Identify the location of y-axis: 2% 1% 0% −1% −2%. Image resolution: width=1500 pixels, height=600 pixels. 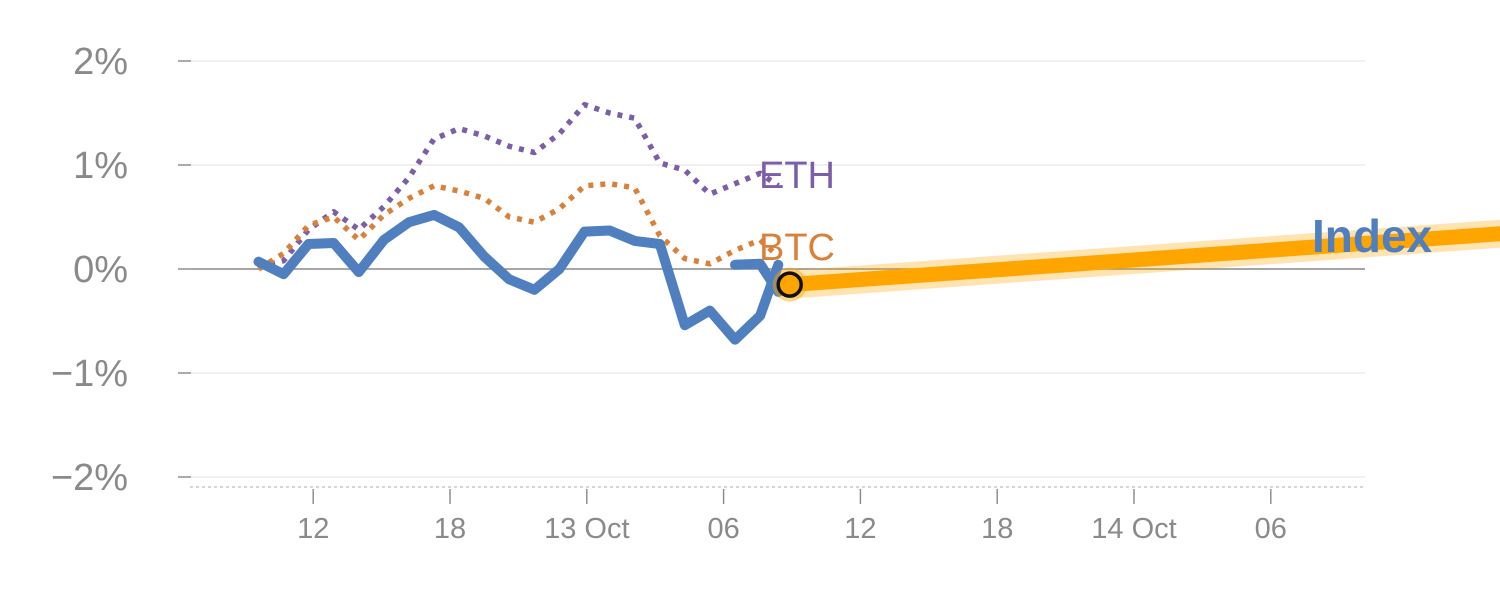
(121, 270).